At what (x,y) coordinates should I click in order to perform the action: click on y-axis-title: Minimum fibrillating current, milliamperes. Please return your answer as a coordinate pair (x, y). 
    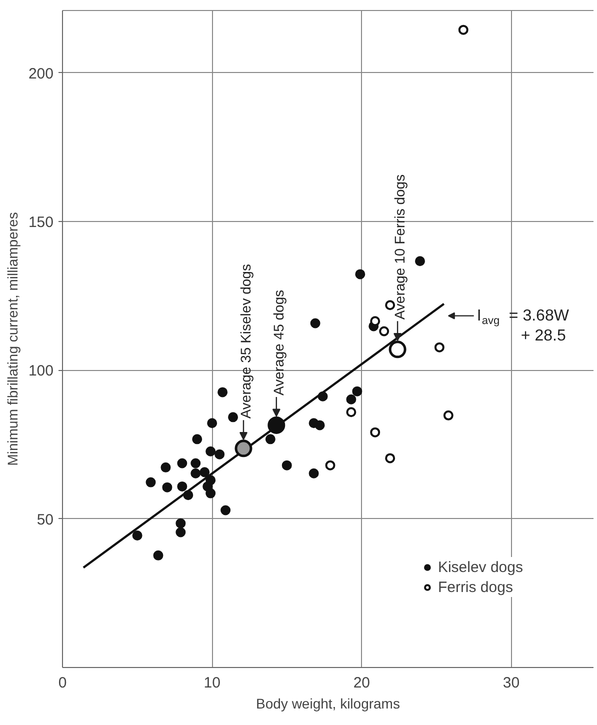
    Looking at the image, I should click on (12, 339).